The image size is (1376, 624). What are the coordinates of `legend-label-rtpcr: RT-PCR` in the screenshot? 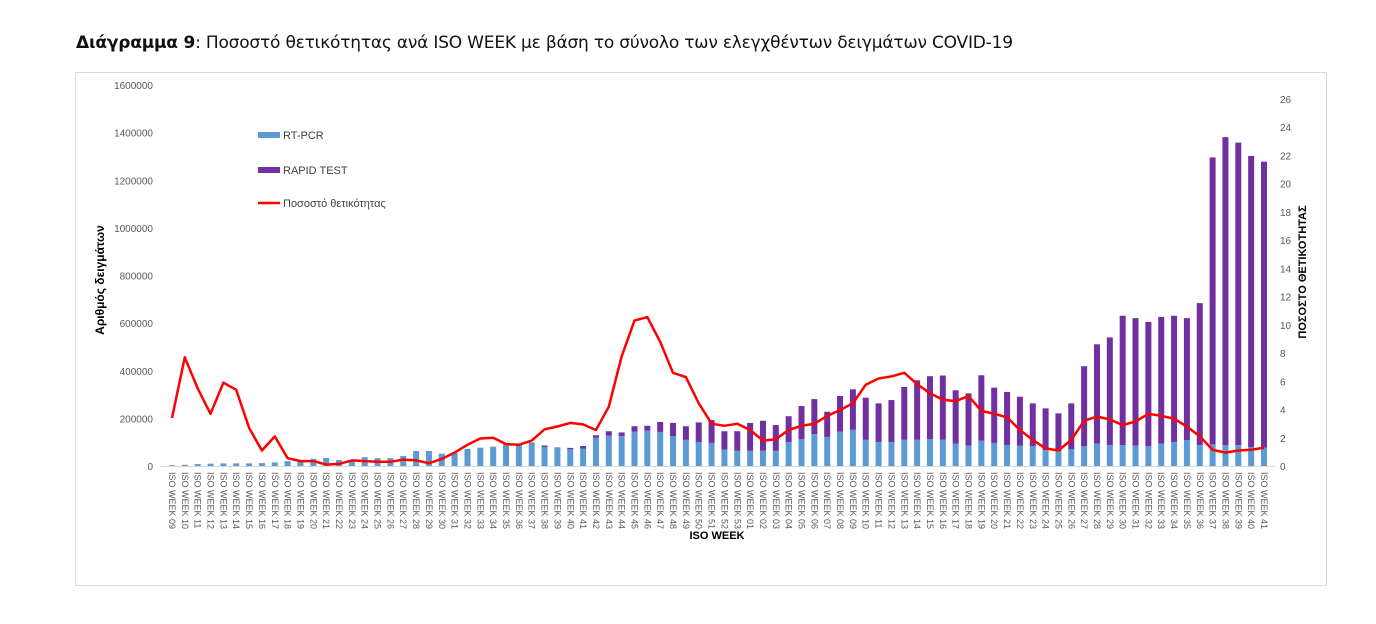 It's located at (303, 136).